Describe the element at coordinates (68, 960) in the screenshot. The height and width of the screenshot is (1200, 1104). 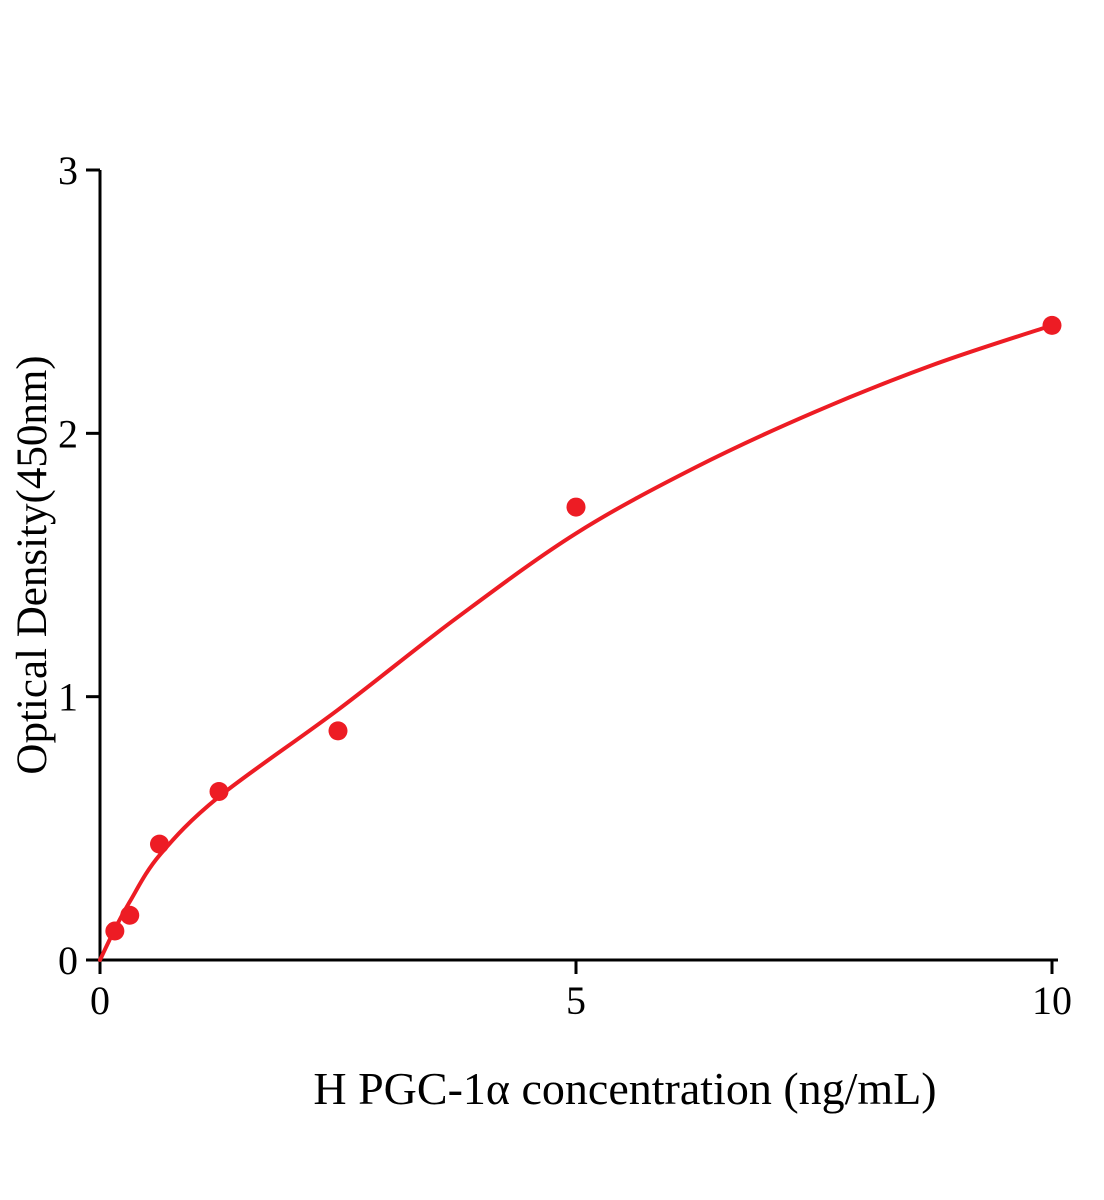
I see `y-axis-tick-label: 0` at that location.